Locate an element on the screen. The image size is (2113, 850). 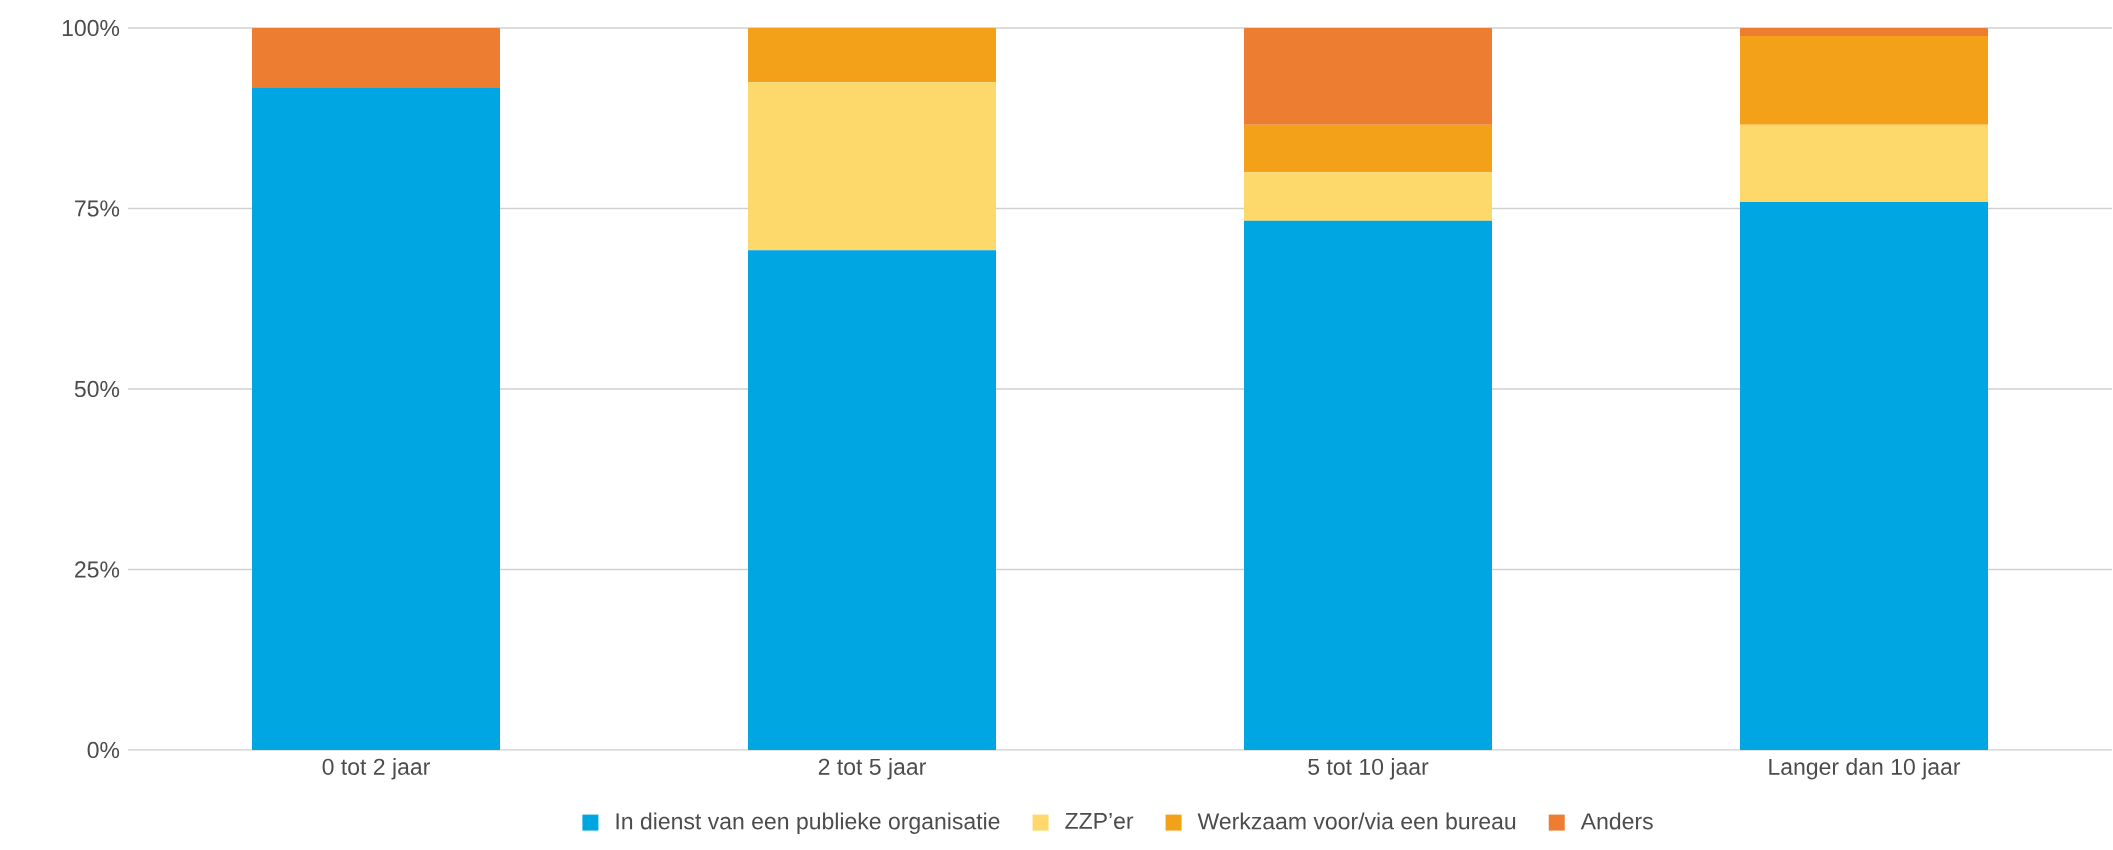
y-tick-label: 50% is located at coordinates (97, 389).